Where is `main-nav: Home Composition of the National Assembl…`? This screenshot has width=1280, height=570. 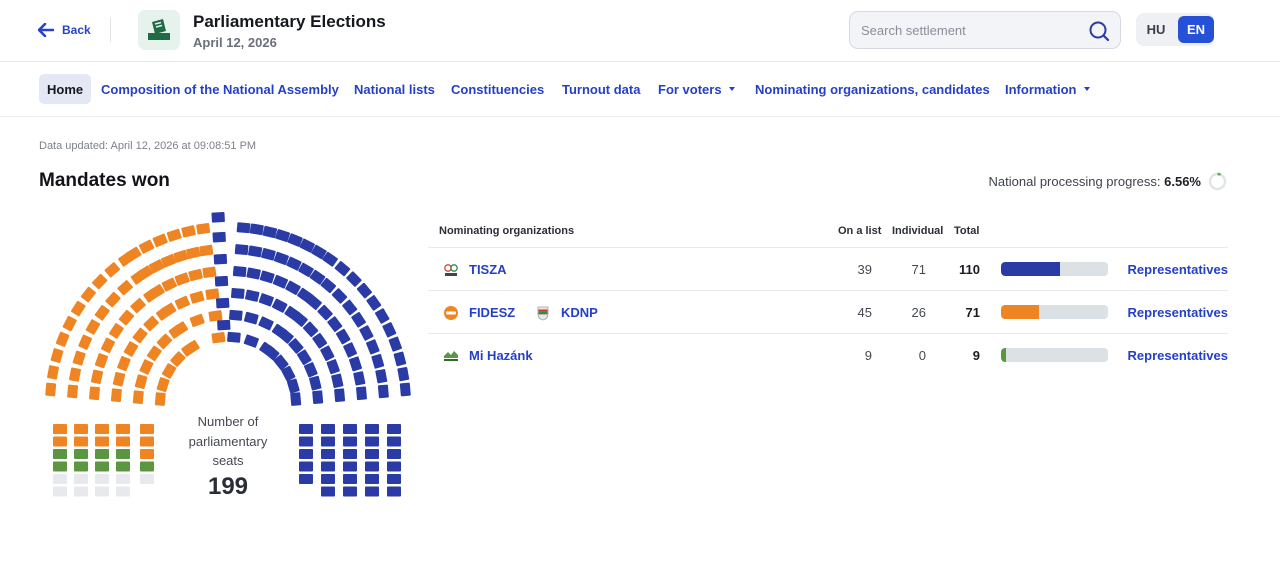 main-nav: Home Composition of the National Assembl… is located at coordinates (640, 89).